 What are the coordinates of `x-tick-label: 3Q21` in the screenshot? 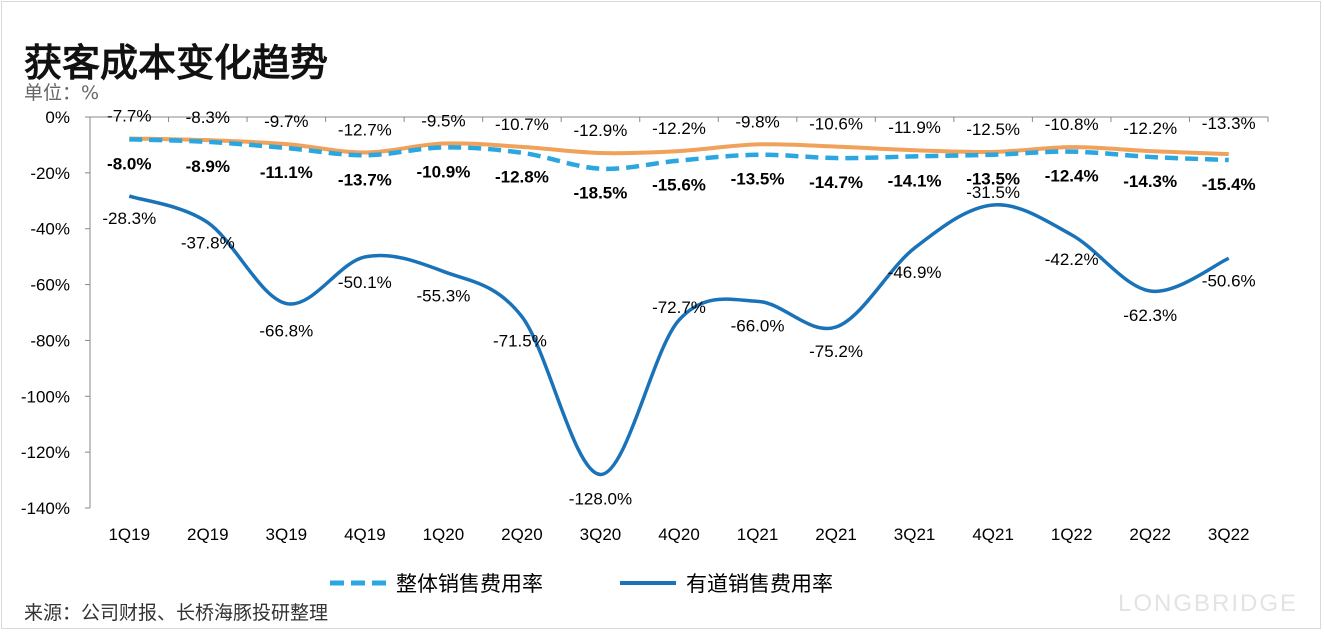 It's located at (915, 534).